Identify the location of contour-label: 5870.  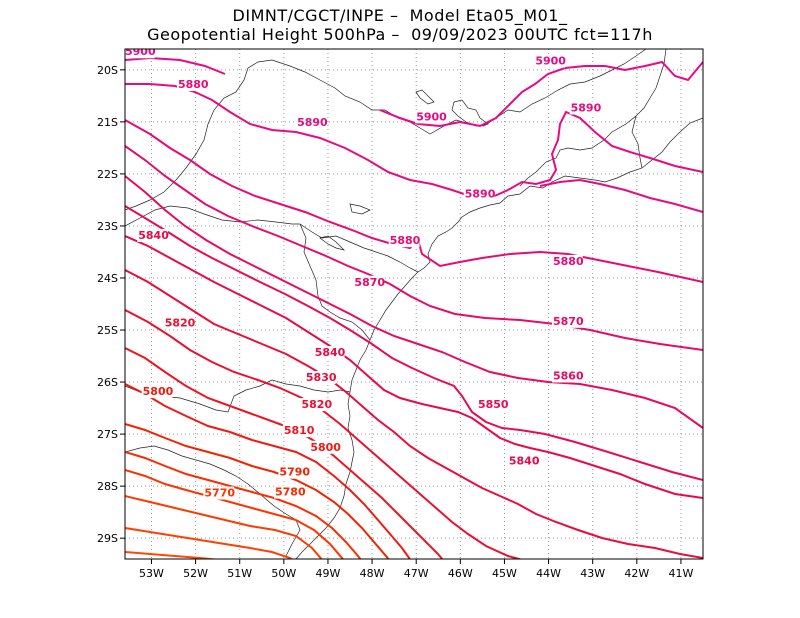
(568, 321).